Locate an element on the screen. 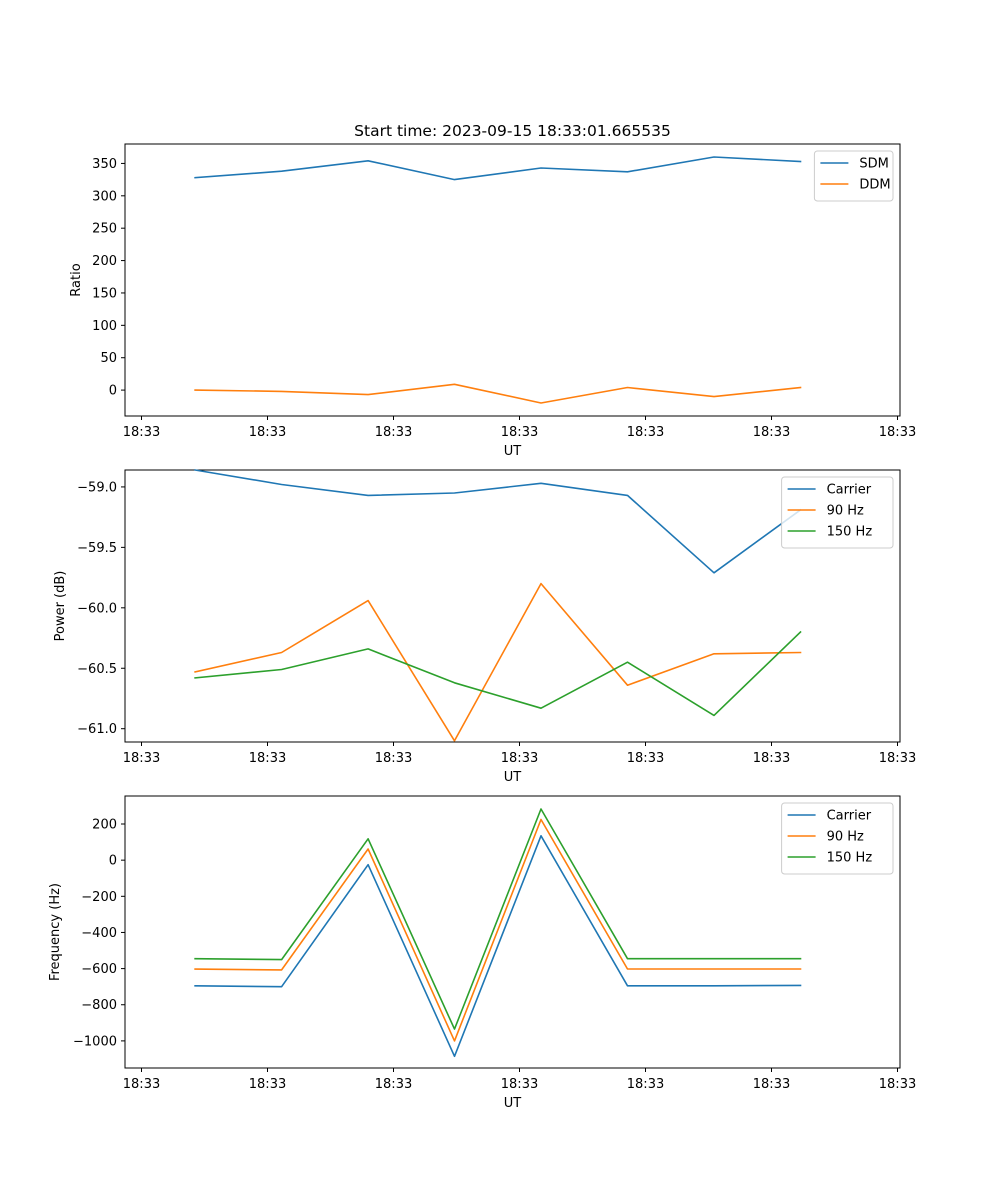  y-tick-label: −200 is located at coordinates (99, 897).